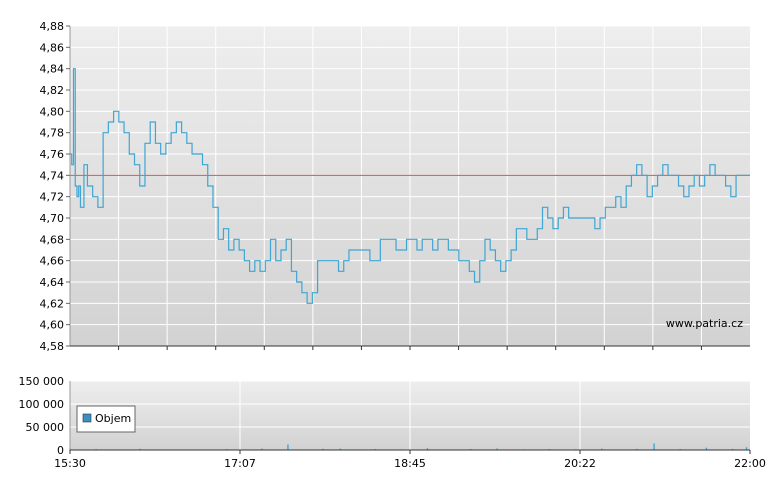 This screenshot has width=780, height=490. What do you see at coordinates (52, 26) in the screenshot?
I see `price-y-tick-label: 4,88` at bounding box center [52, 26].